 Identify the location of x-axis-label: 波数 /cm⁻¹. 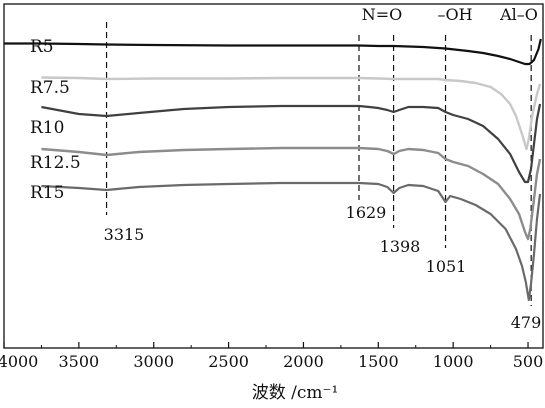
(295, 393).